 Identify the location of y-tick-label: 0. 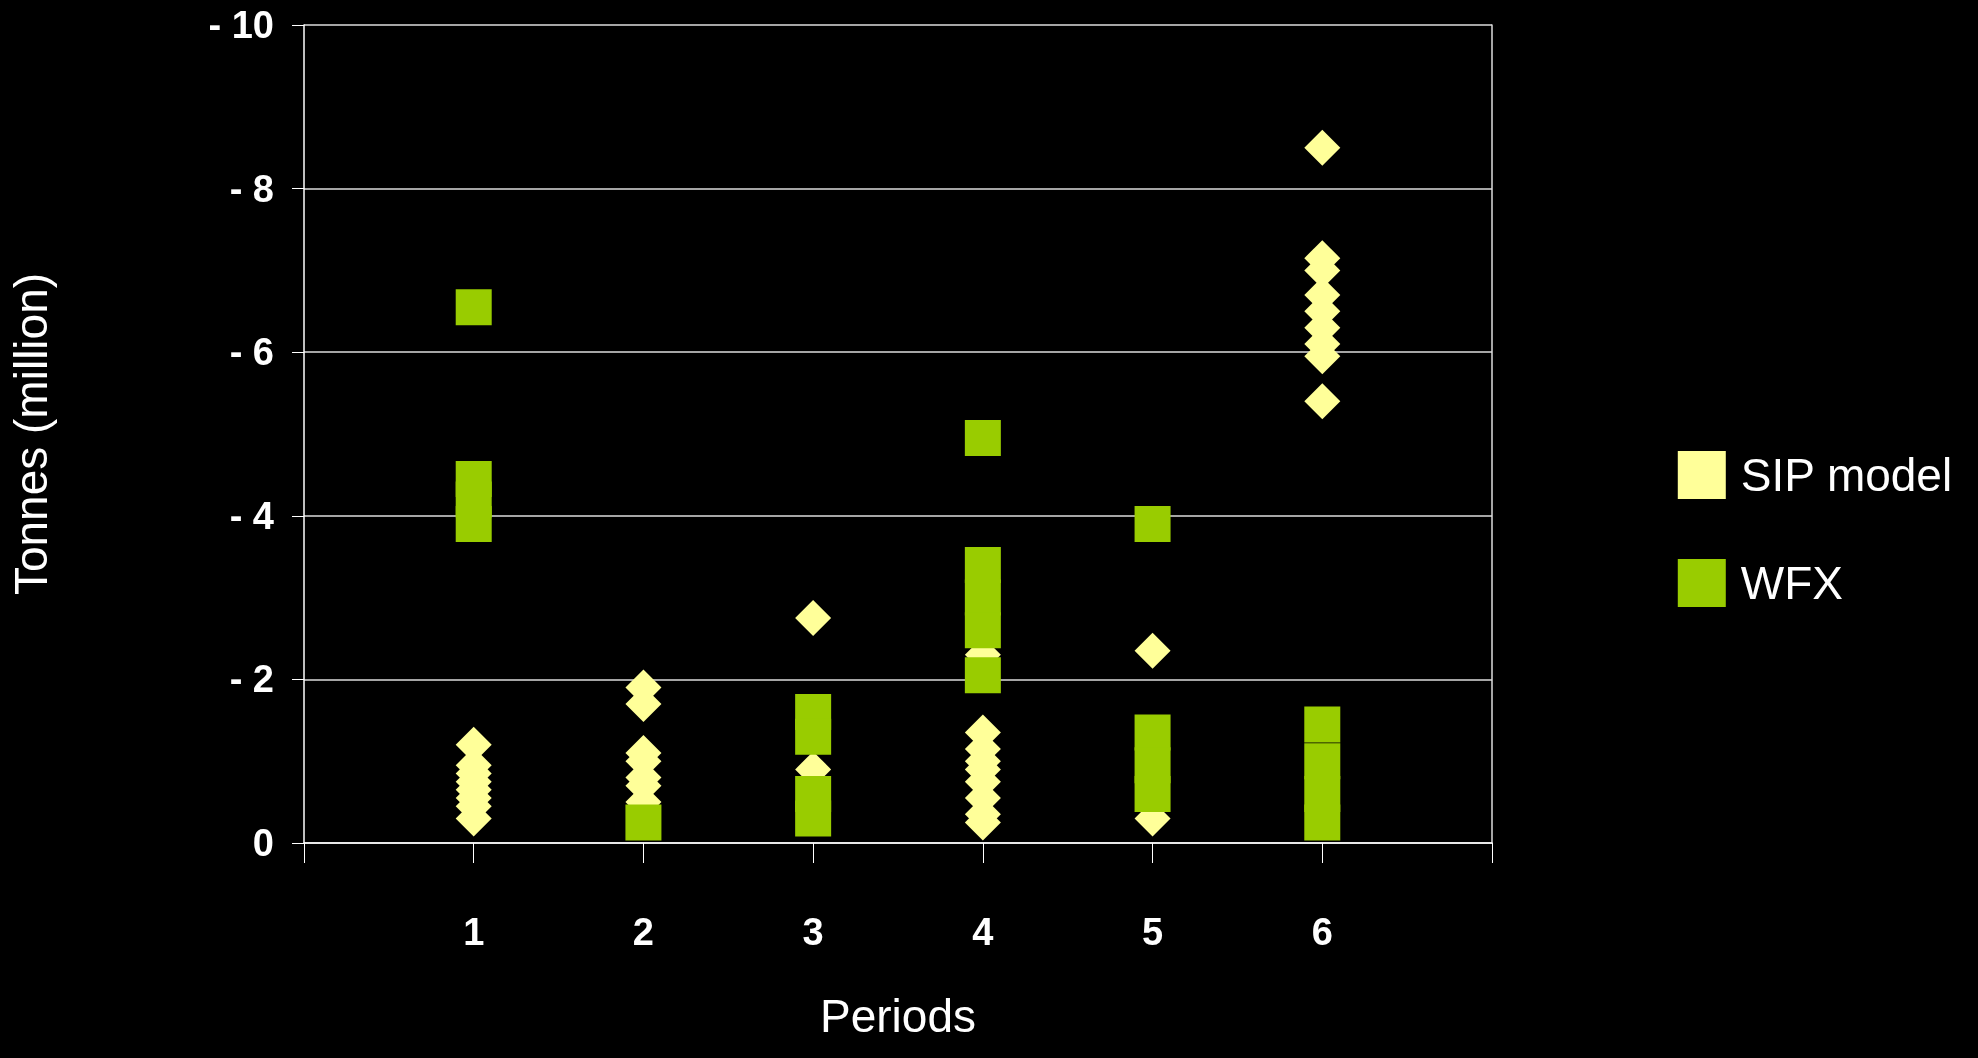
(263, 843).